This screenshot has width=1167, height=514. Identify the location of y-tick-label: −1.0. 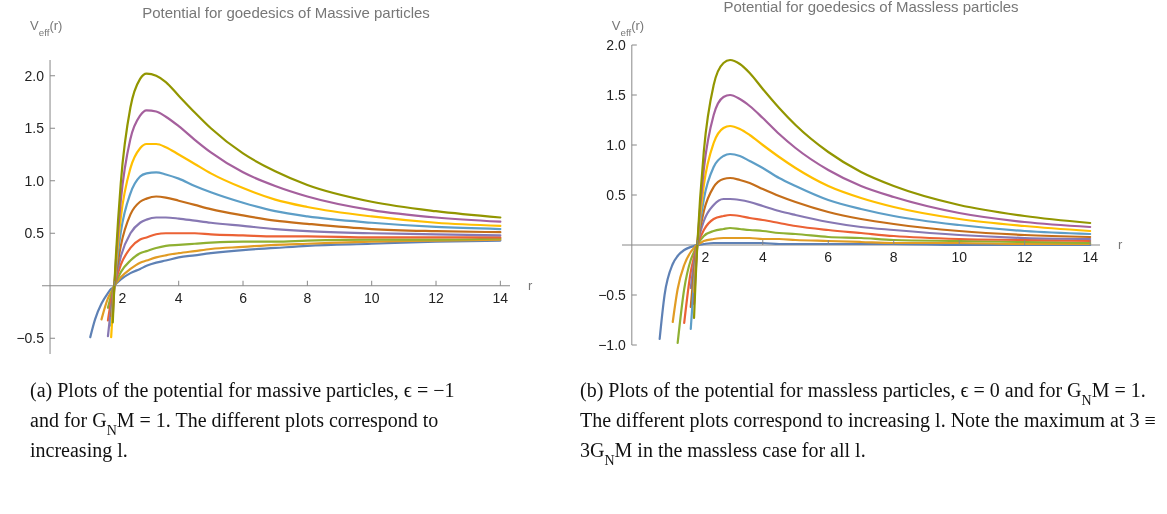
(612, 345).